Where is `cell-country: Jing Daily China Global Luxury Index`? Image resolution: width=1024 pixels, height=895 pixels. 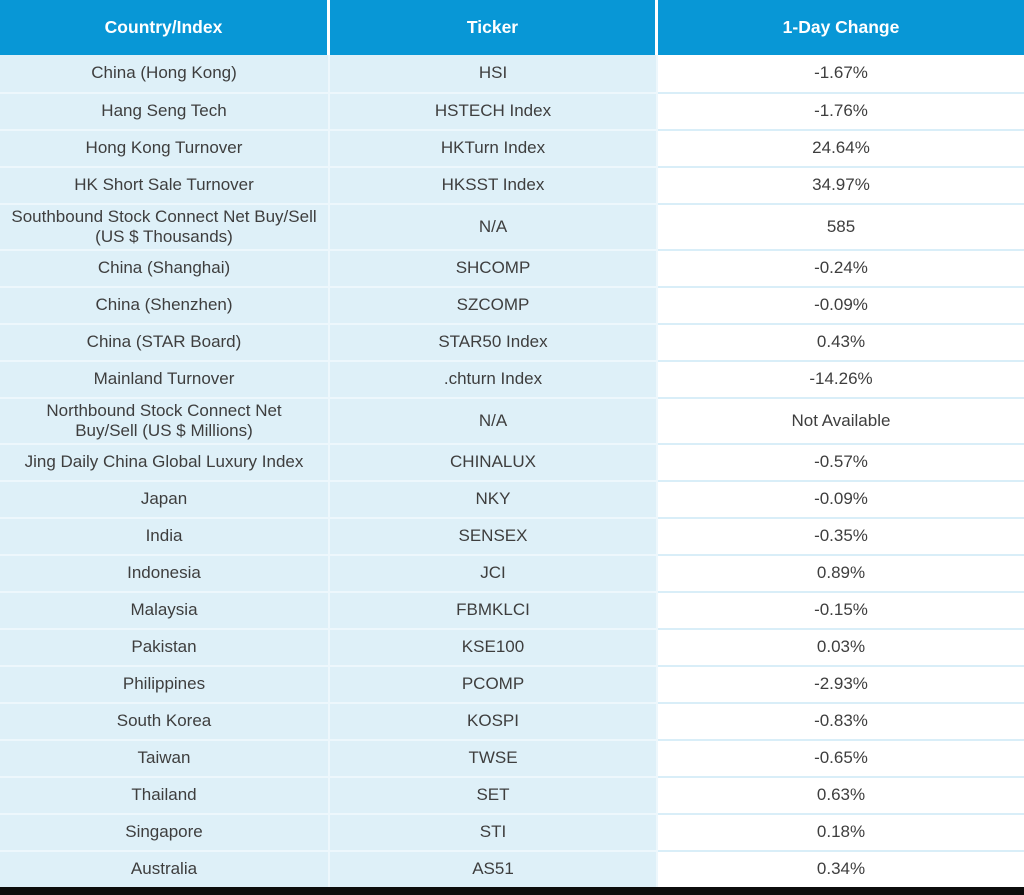
cell-country: Jing Daily China Global Luxury Index is located at coordinates (165, 461).